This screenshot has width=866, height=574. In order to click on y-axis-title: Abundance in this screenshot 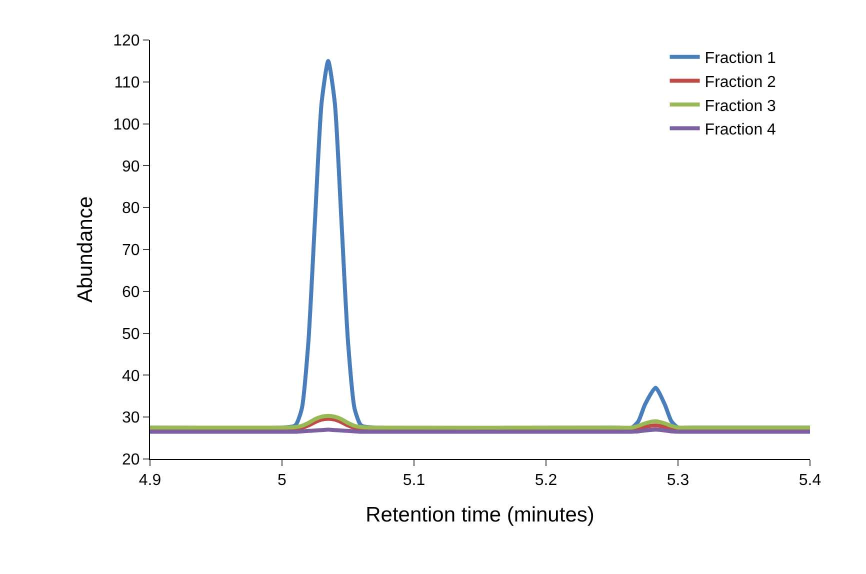, I will do `click(86, 249)`.